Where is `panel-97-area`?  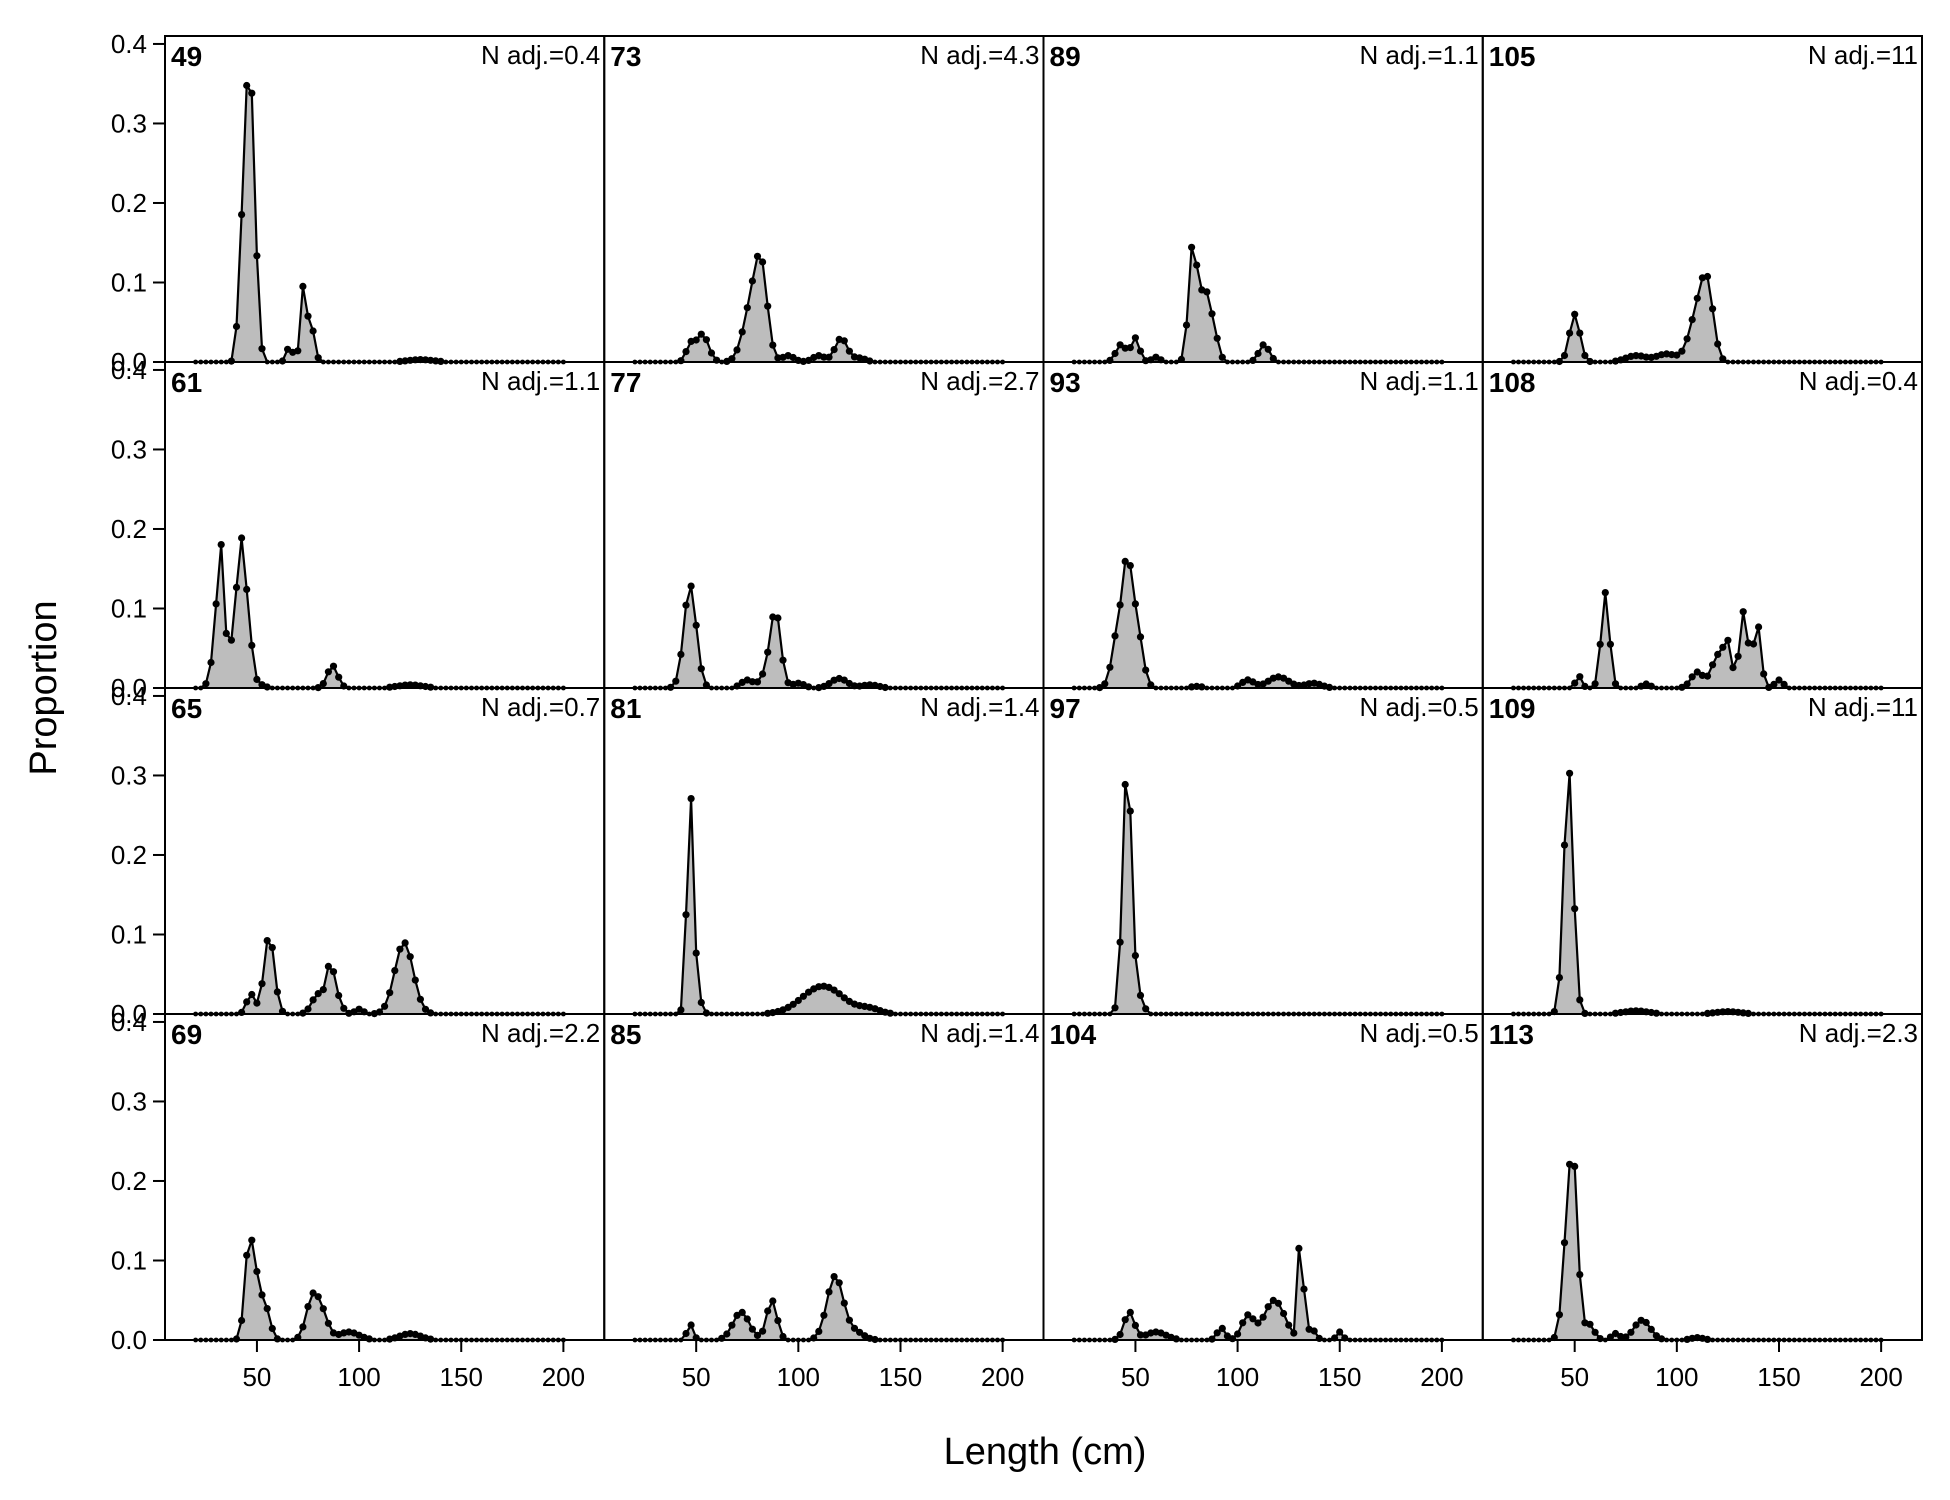 panel-97-area is located at coordinates (1258, 899).